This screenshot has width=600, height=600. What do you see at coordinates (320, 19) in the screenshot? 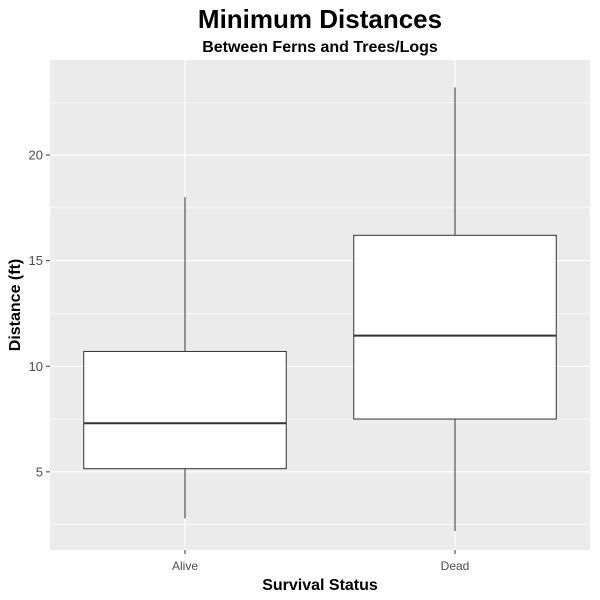
I see `chart-title: Minimum Distances` at bounding box center [320, 19].